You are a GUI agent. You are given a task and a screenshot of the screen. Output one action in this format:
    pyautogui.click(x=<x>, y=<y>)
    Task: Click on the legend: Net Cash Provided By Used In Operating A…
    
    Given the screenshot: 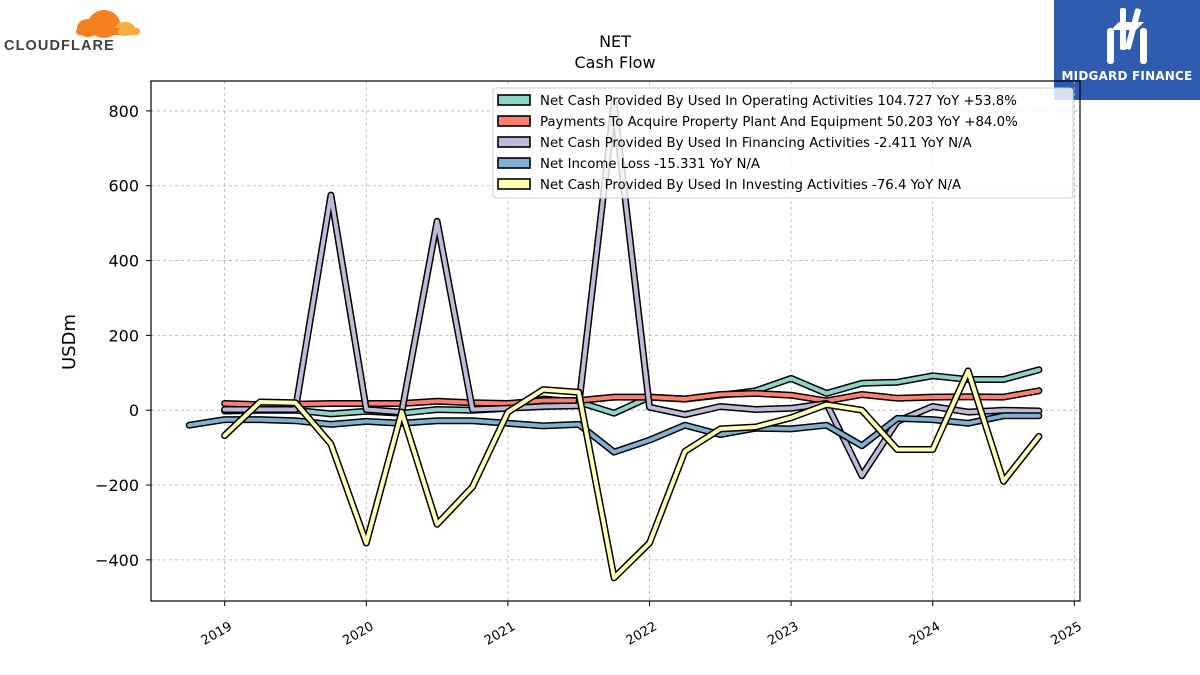 What is the action you would take?
    pyautogui.click(x=783, y=143)
    